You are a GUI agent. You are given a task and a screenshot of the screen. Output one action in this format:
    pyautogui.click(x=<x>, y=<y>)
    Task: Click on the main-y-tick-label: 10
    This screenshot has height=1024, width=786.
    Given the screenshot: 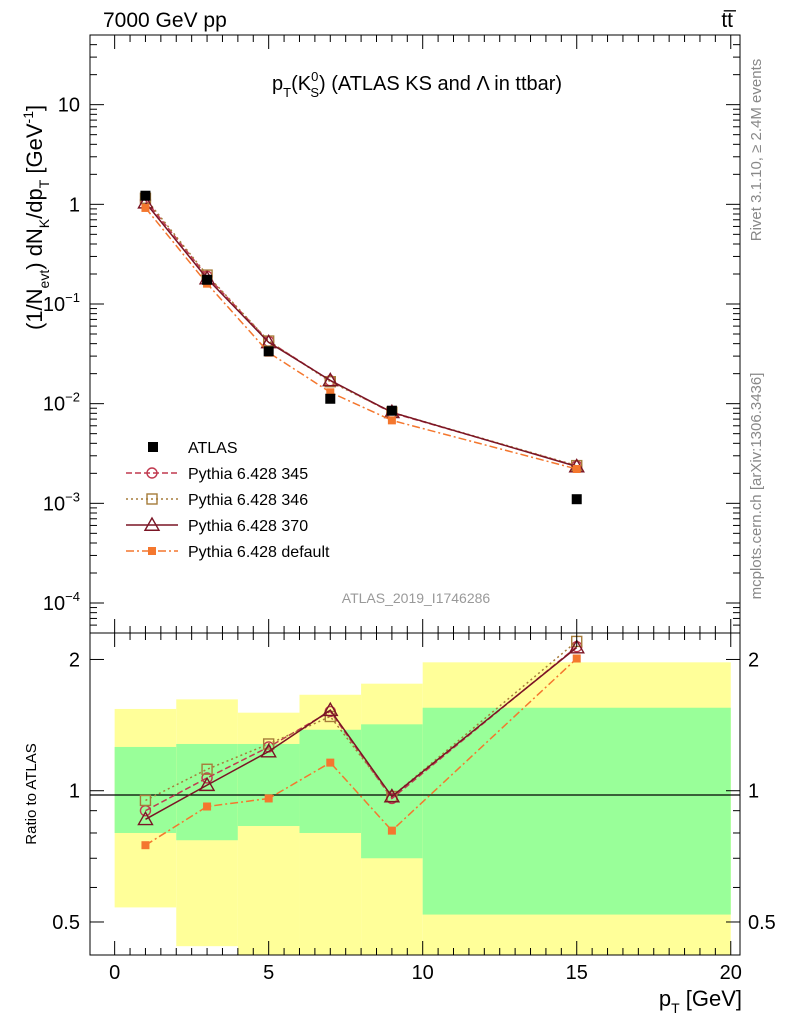 What is the action you would take?
    pyautogui.click(x=69, y=106)
    